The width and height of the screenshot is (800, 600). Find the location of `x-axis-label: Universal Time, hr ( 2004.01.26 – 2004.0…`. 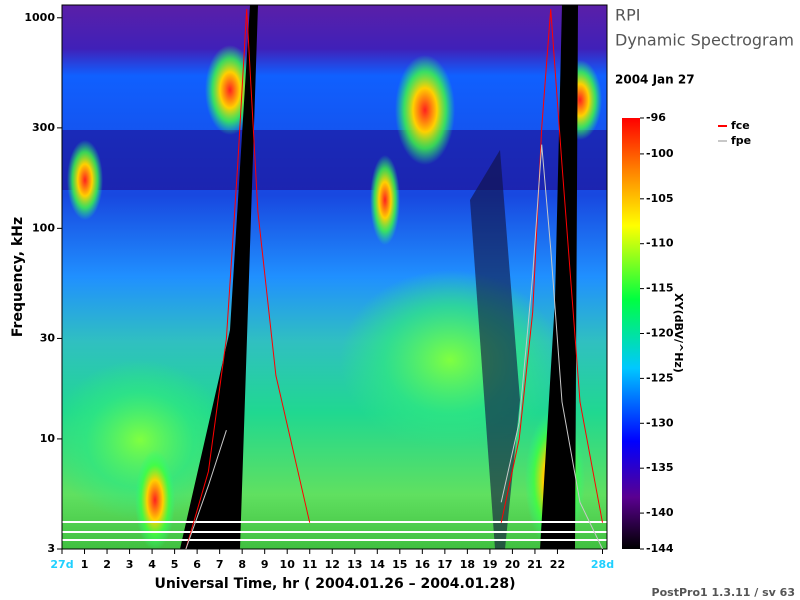

x-axis-label: Universal Time, hr ( 2004.01.26 – 2004.0… is located at coordinates (334, 584).